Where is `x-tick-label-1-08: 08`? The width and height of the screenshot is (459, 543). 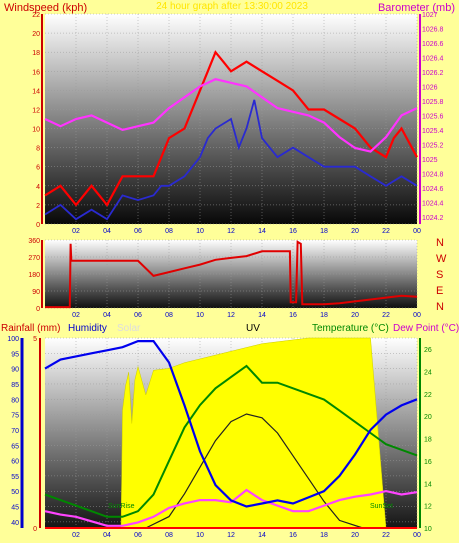 x-tick-label-1-08: 08 is located at coordinates (169, 315).